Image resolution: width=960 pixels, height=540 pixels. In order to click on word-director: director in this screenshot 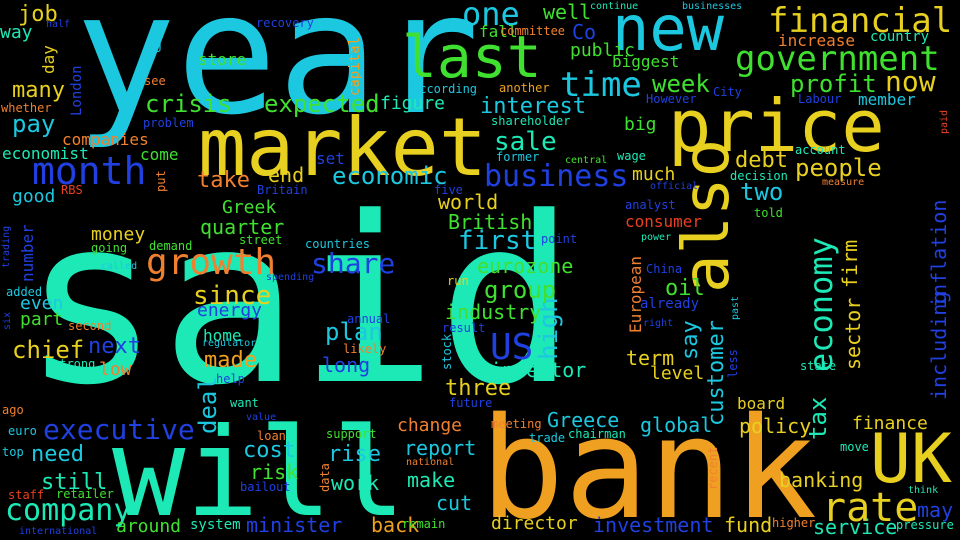, I will do `click(534, 523)`.